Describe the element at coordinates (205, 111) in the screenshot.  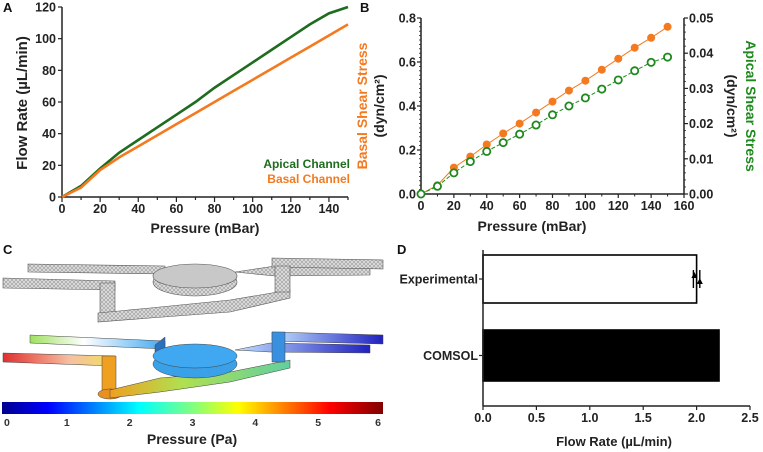
I see `series-line-basal-channel` at that location.